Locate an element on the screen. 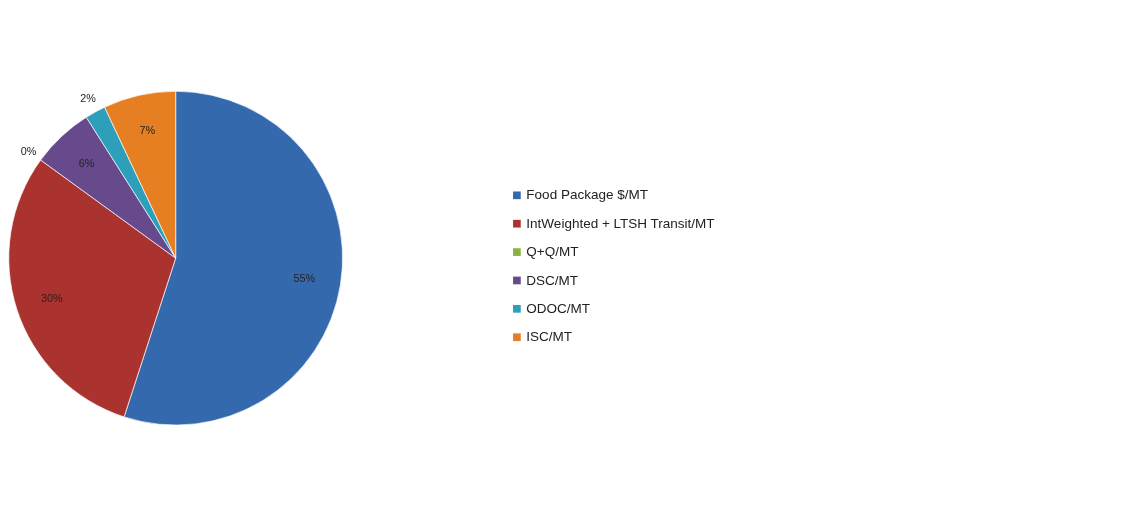  legend-label: Q+Q/MT is located at coordinates (552, 252).